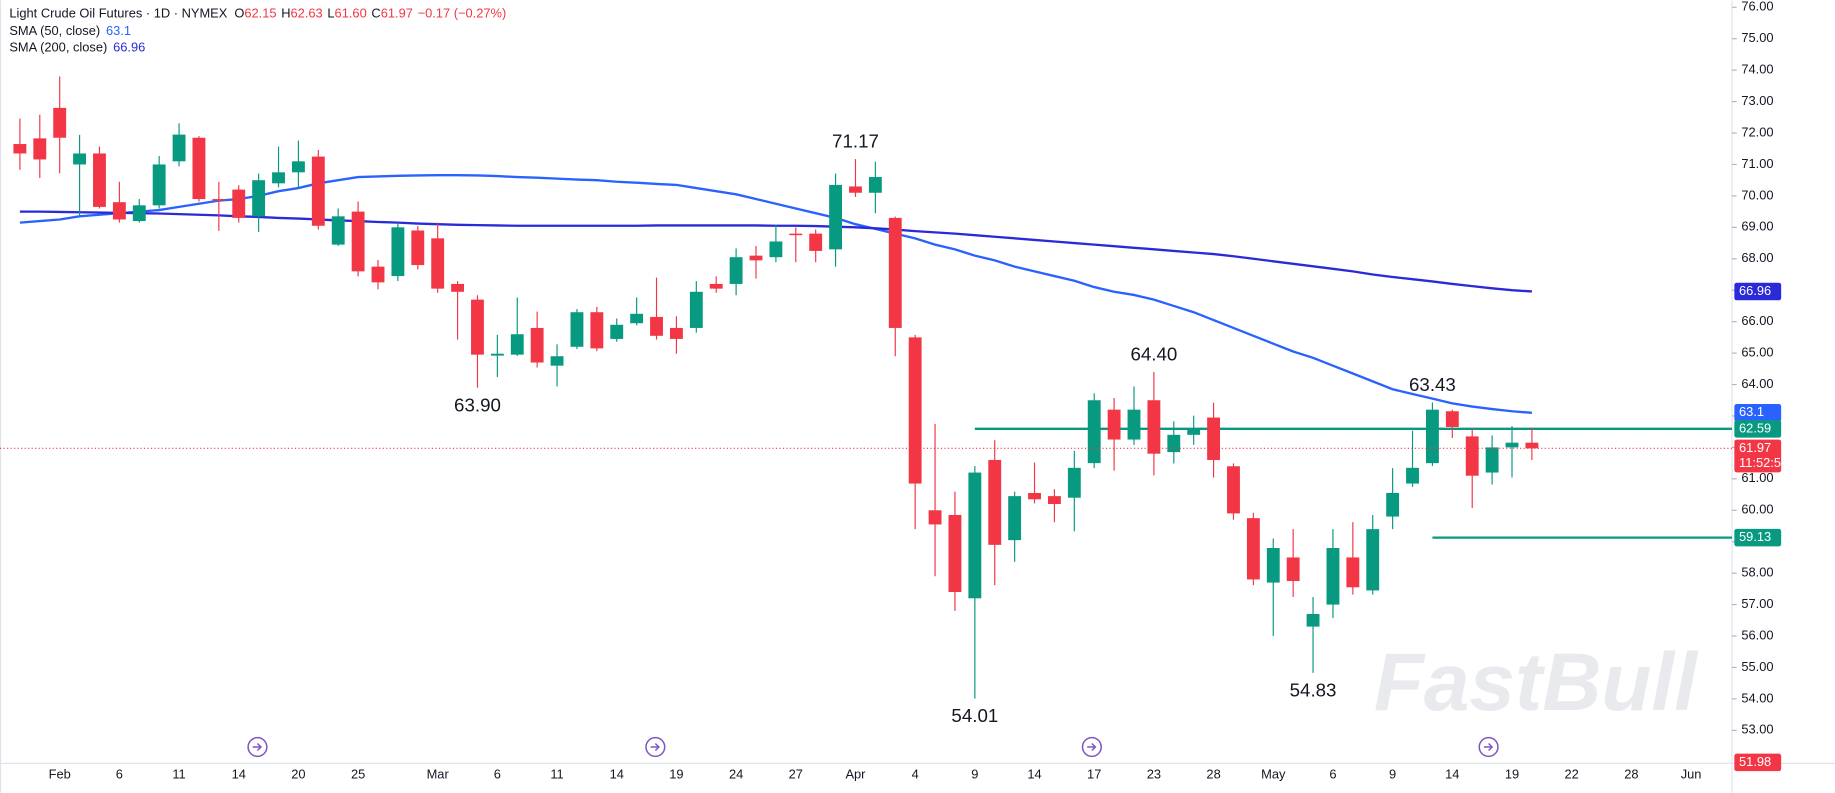 The width and height of the screenshot is (1835, 793). Describe the element at coordinates (118, 13) in the screenshot. I see `symbol-title: Light Crude Oil Futures · 1D · NYMEX` at that location.